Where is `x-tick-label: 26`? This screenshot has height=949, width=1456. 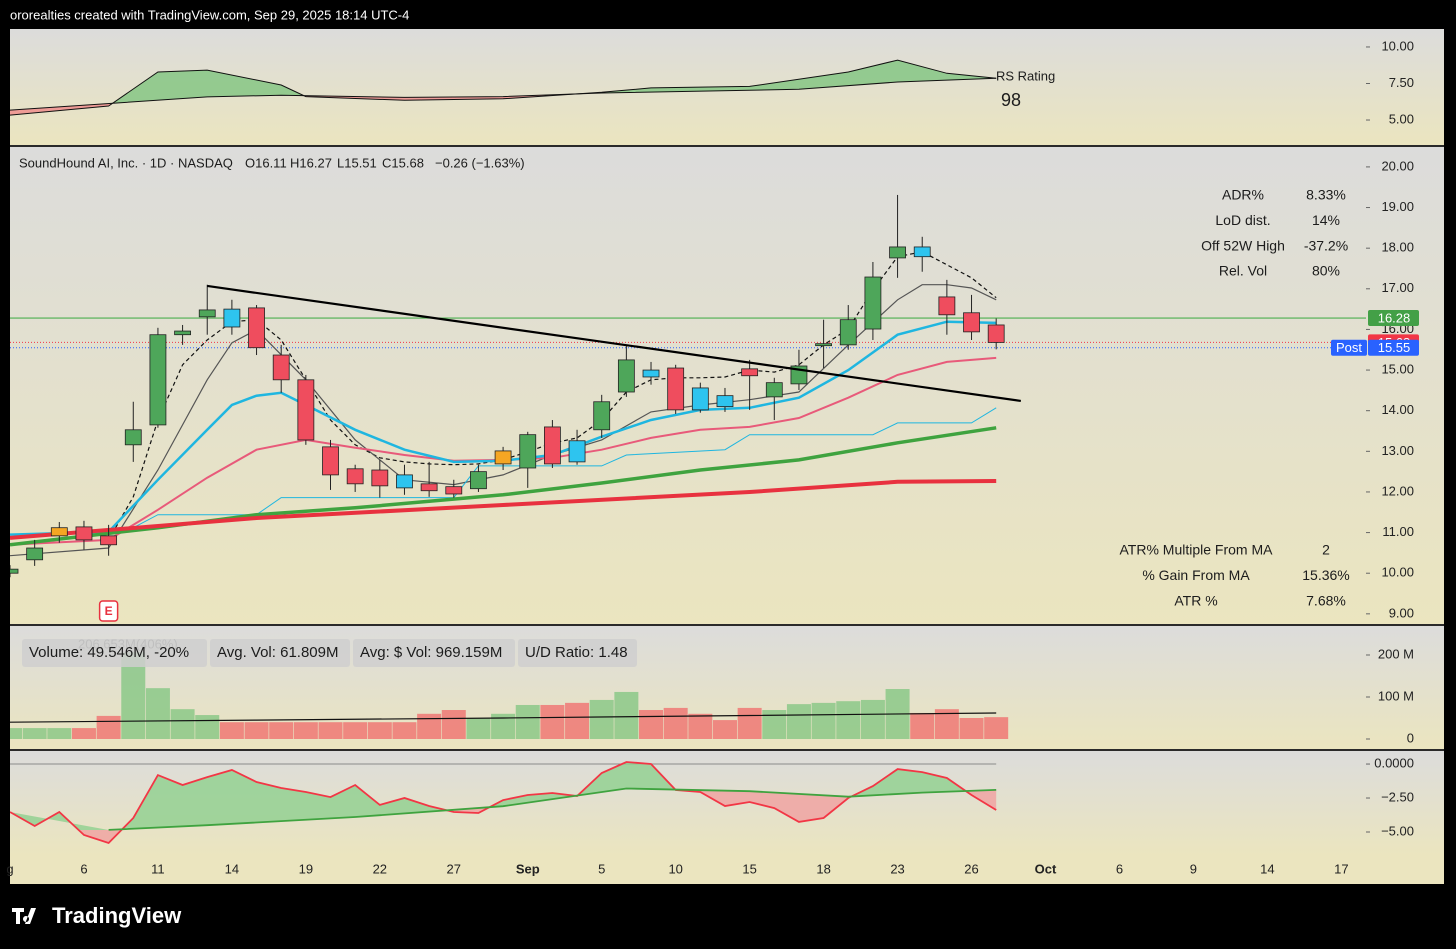 x-tick-label: 26 is located at coordinates (971, 868).